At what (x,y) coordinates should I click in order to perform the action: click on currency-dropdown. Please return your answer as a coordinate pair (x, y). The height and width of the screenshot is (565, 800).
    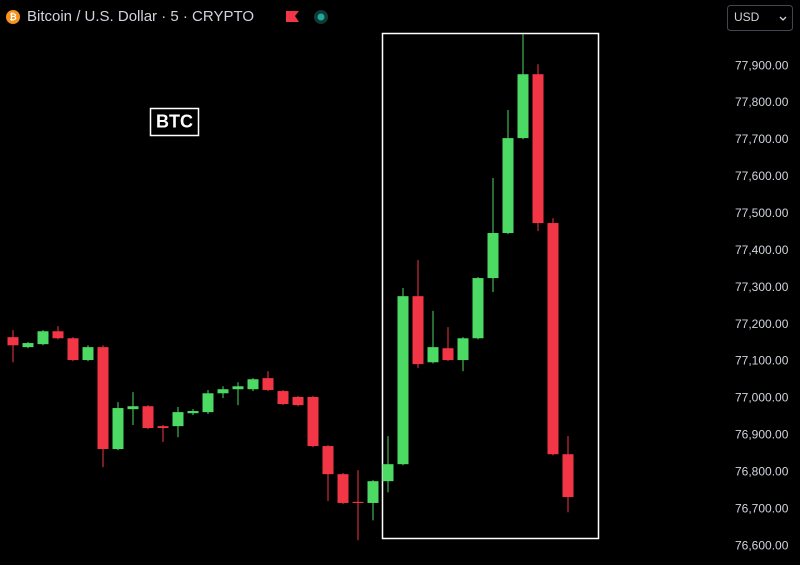
    Looking at the image, I should click on (760, 18).